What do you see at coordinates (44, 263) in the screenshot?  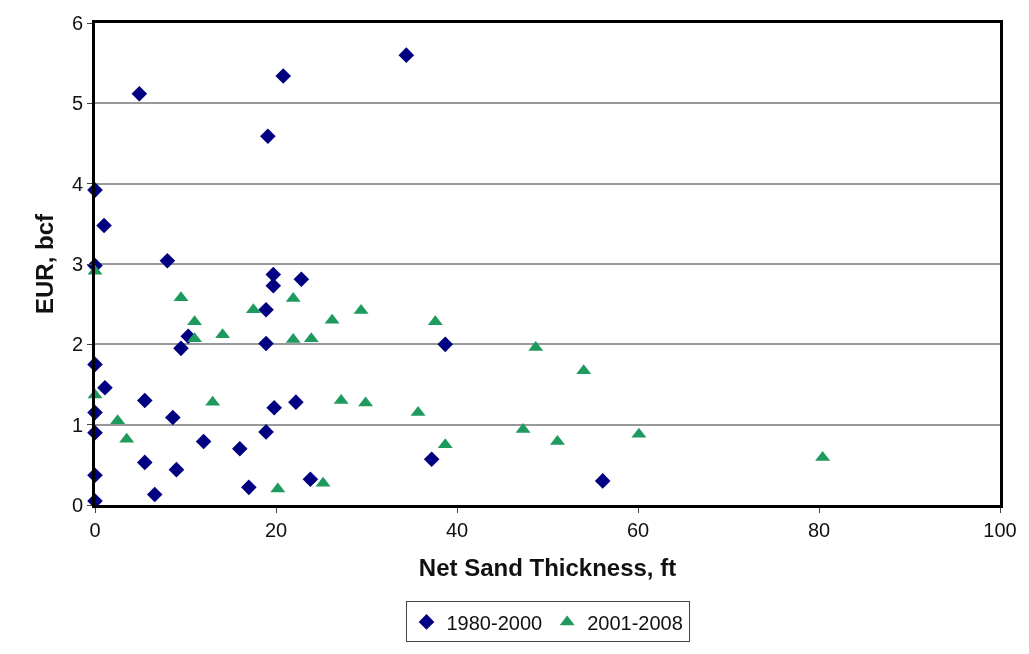 I see `y-axis-title: EUR, bcf` at bounding box center [44, 263].